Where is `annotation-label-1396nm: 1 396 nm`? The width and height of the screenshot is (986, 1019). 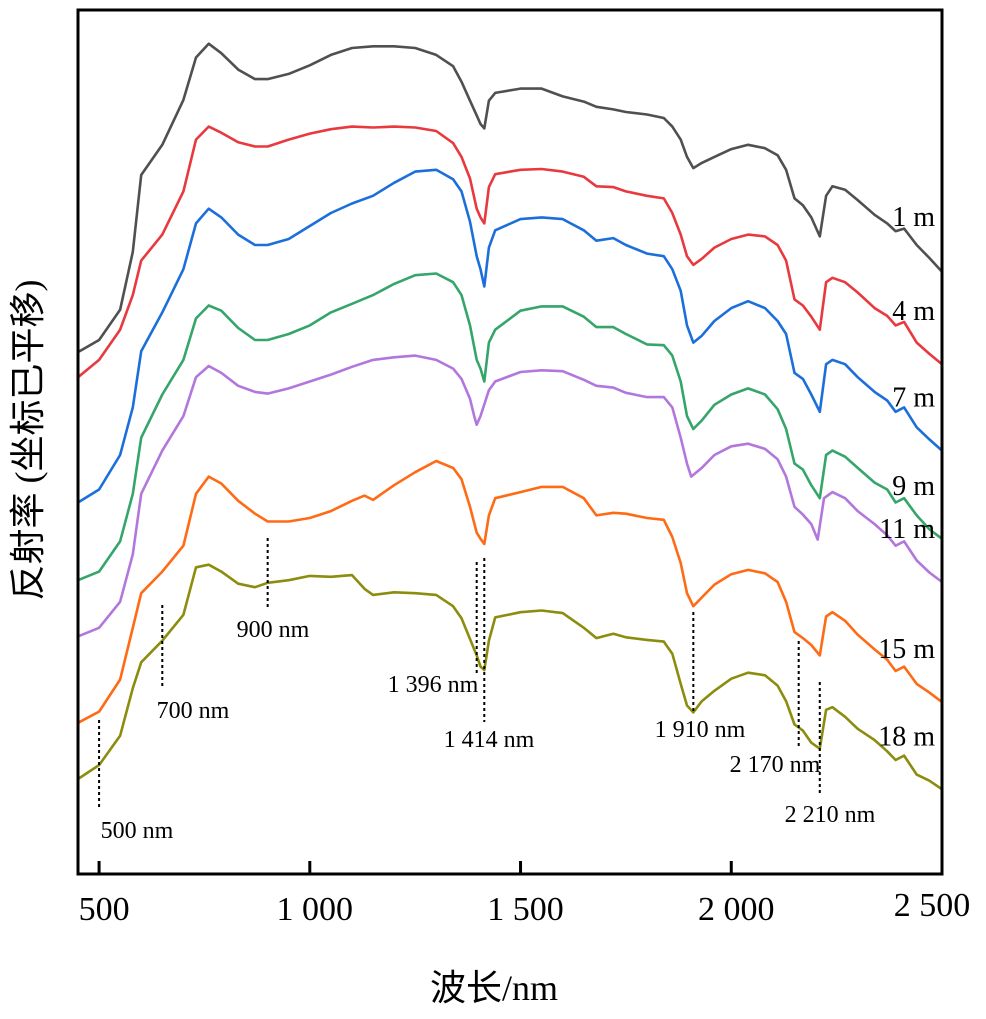
annotation-label-1396nm: 1 396 nm is located at coordinates (433, 685).